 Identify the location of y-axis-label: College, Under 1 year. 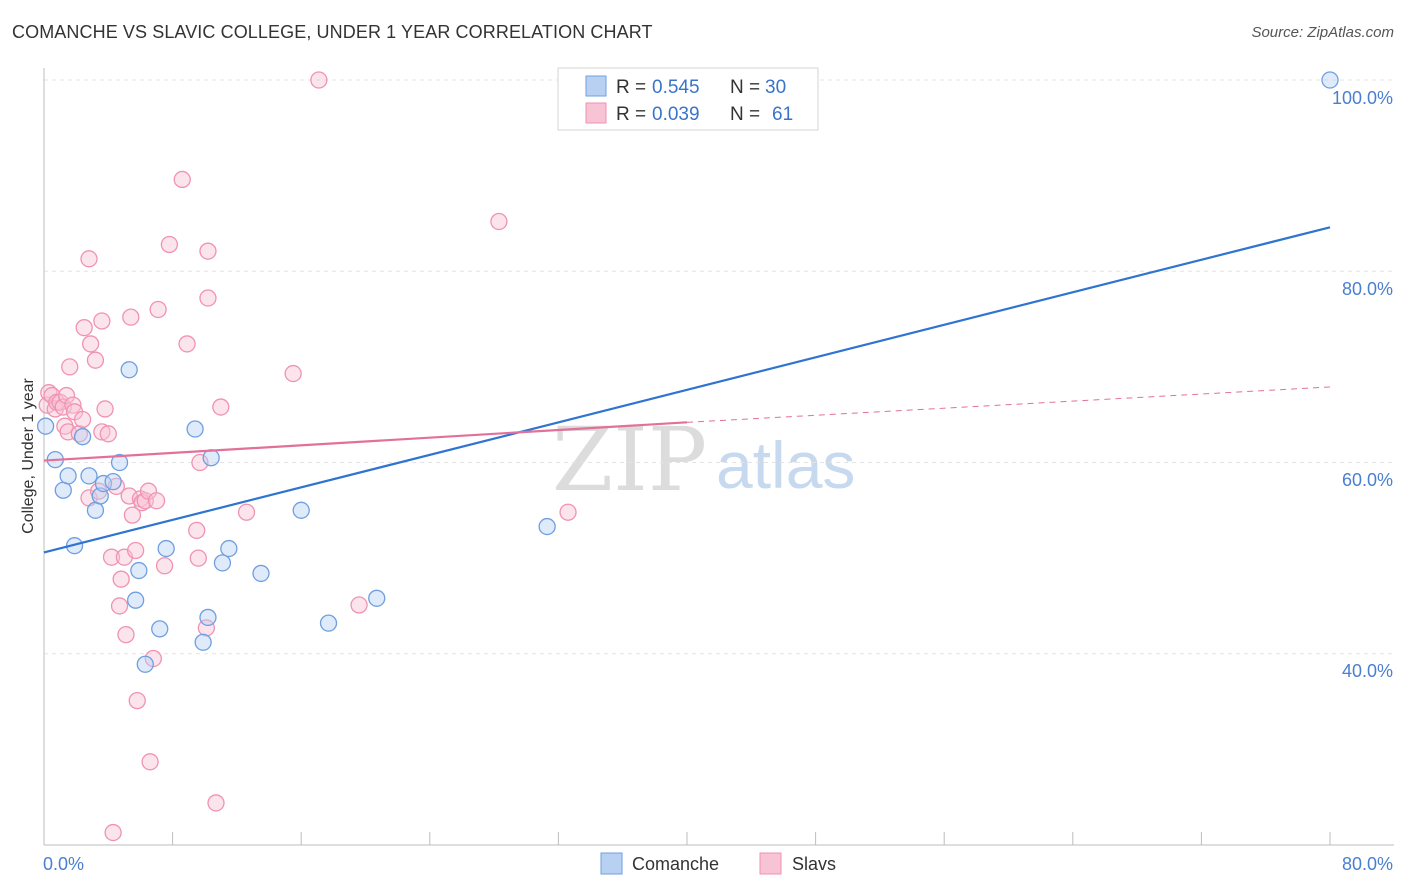
(28, 456).